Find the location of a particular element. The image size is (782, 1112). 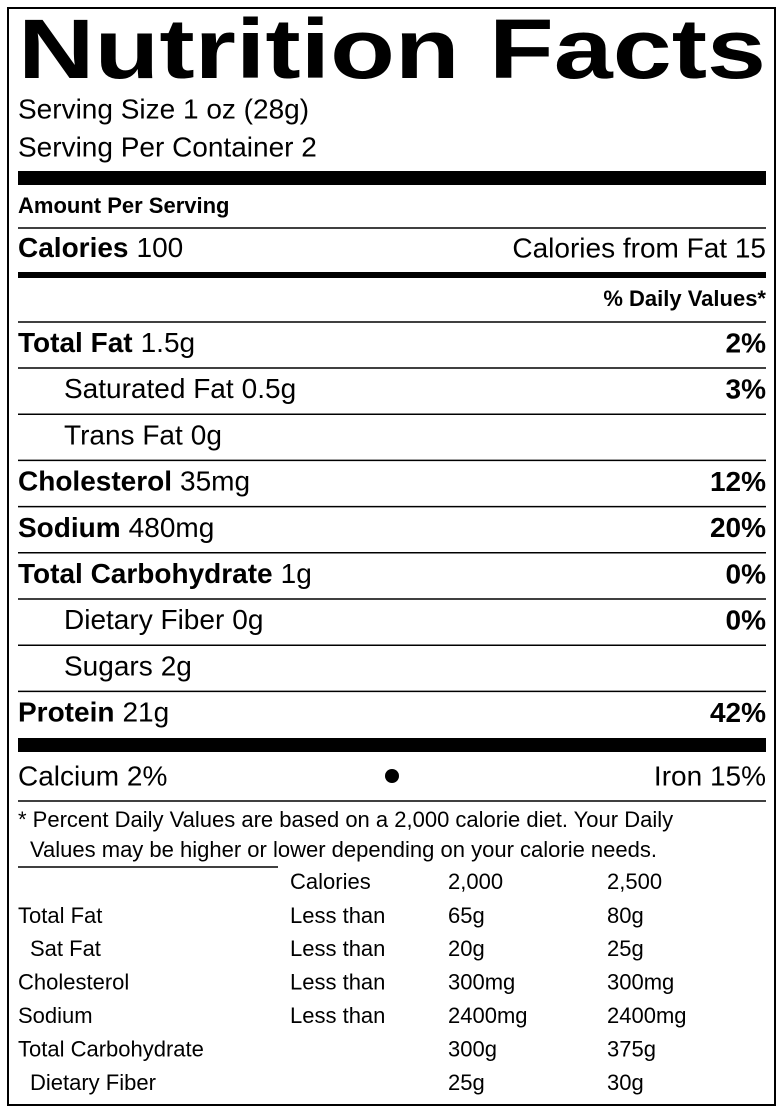

nutrient-label: Dietary Fiber is located at coordinates (144, 620).